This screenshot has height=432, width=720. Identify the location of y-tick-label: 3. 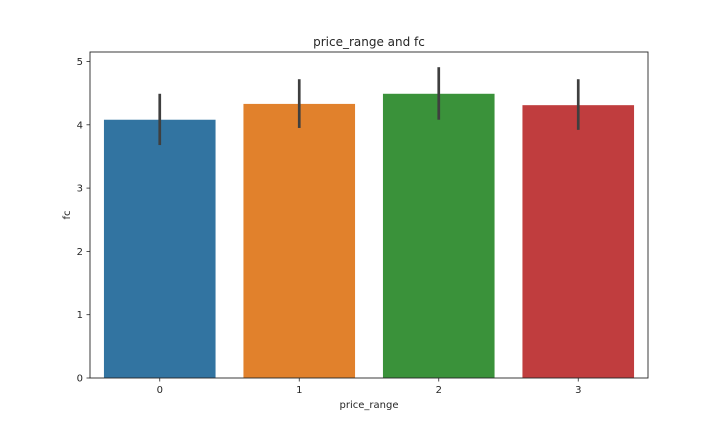
(80, 189).